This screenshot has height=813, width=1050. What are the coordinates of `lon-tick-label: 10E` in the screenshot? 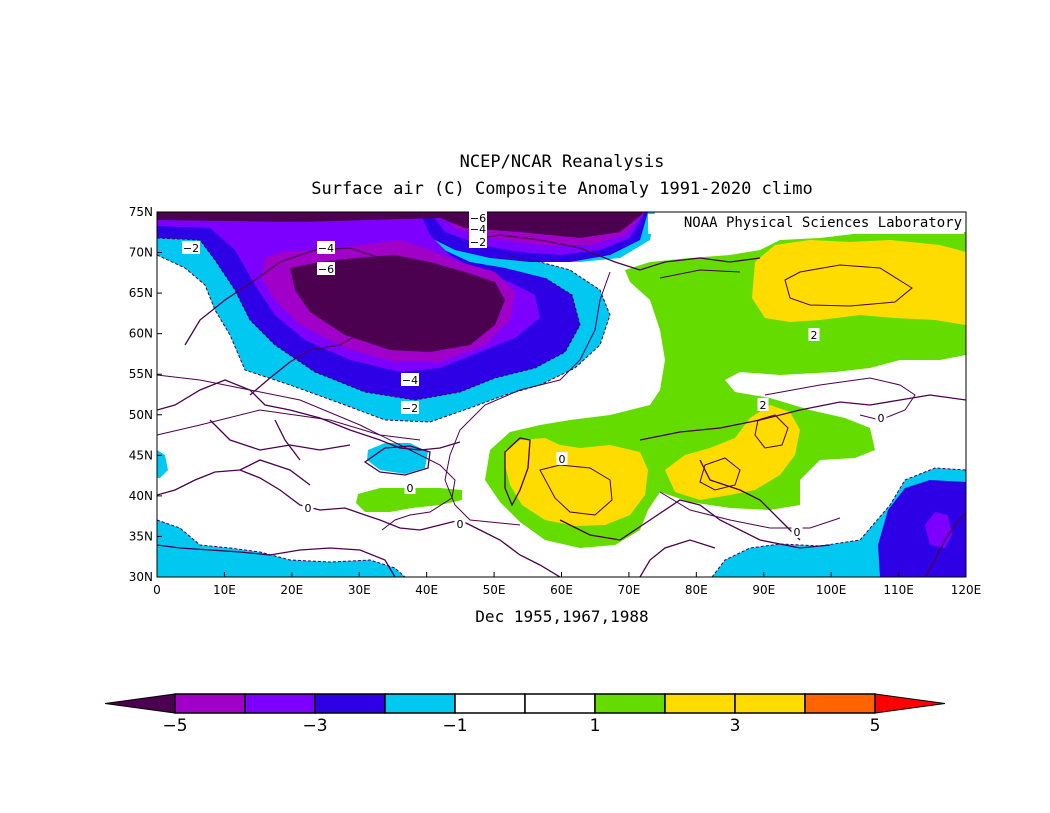 It's located at (224, 590).